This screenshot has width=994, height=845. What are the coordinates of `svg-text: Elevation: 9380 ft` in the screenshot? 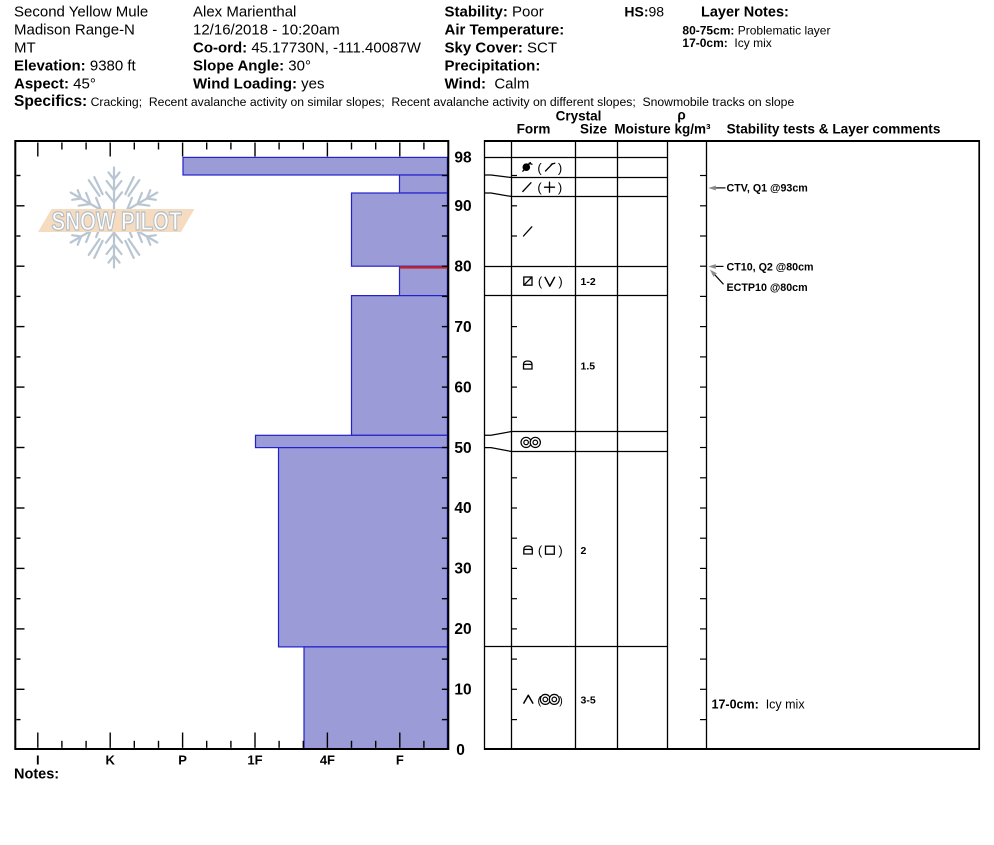 It's located at (75, 66).